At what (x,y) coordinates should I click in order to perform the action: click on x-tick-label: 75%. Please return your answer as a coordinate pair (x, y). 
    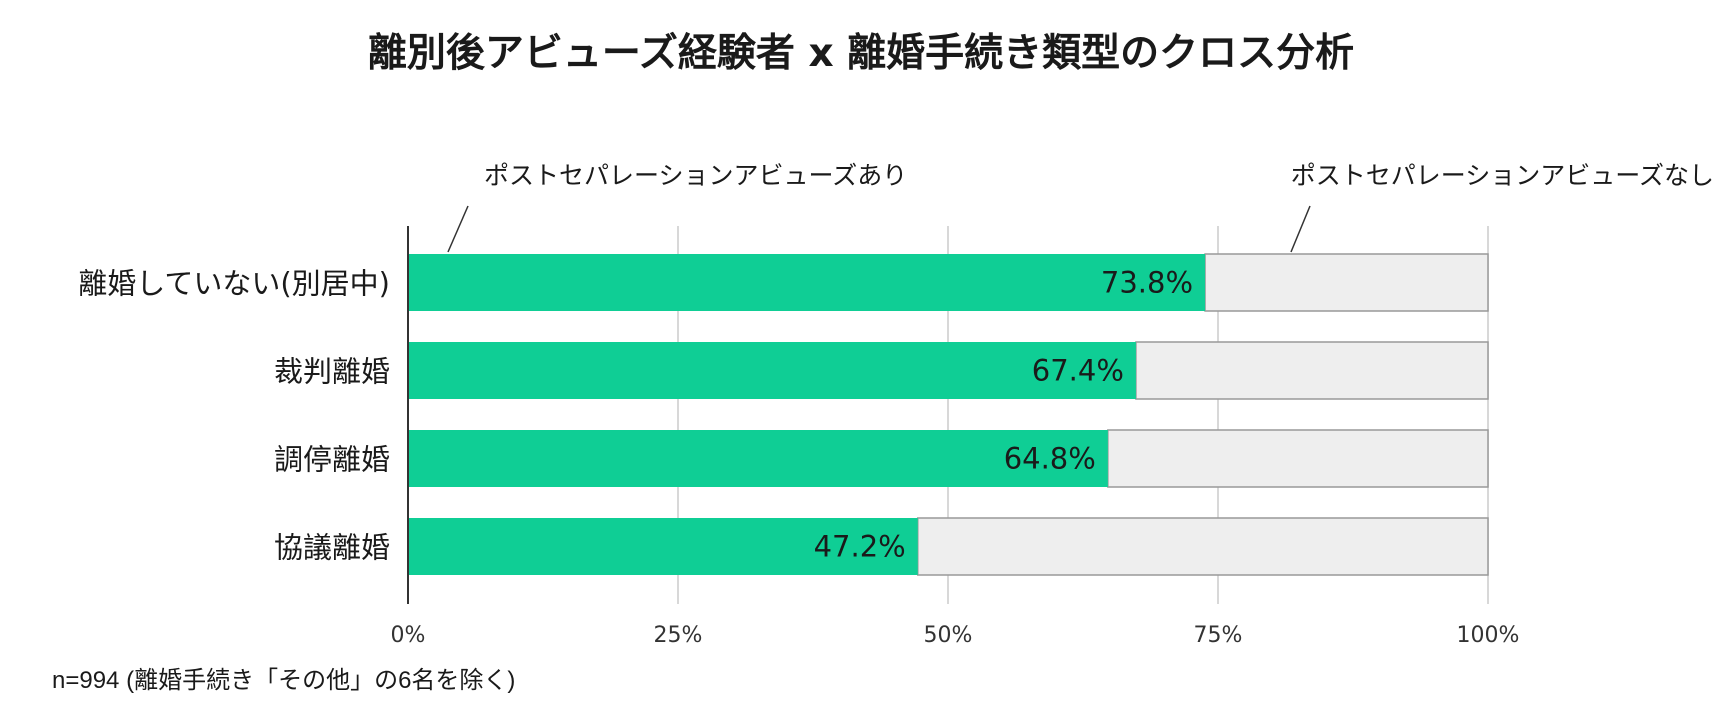
    Looking at the image, I should click on (1218, 635).